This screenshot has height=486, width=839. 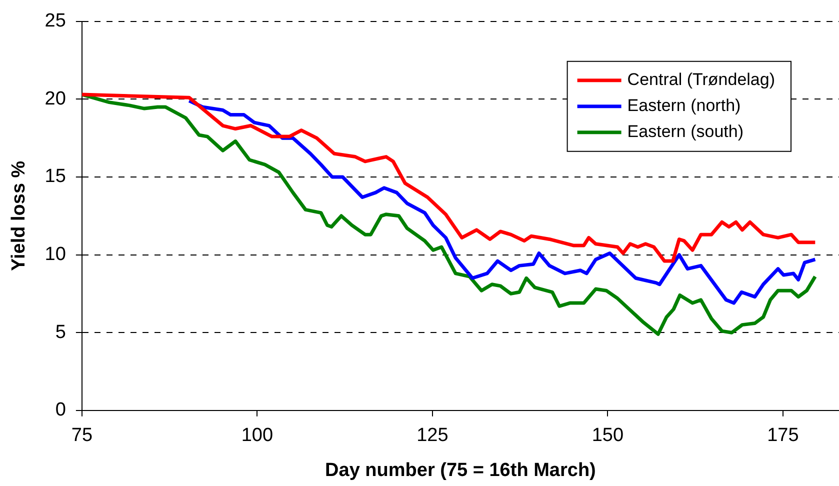 I want to click on legend-label: Central (Trøndelag), so click(x=701, y=80).